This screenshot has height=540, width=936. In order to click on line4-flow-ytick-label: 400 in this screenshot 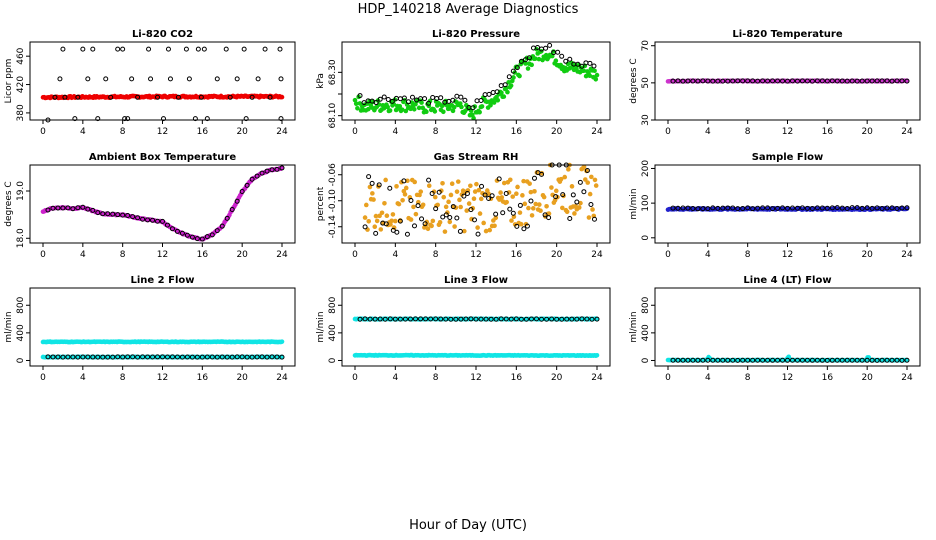, I will do `click(646, 332)`.